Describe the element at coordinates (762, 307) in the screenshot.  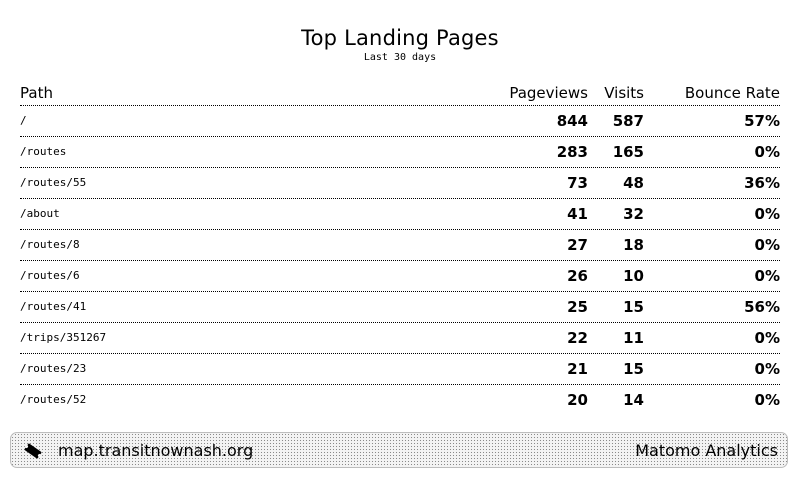
I see `bounce-rate-cell: 56%` at that location.